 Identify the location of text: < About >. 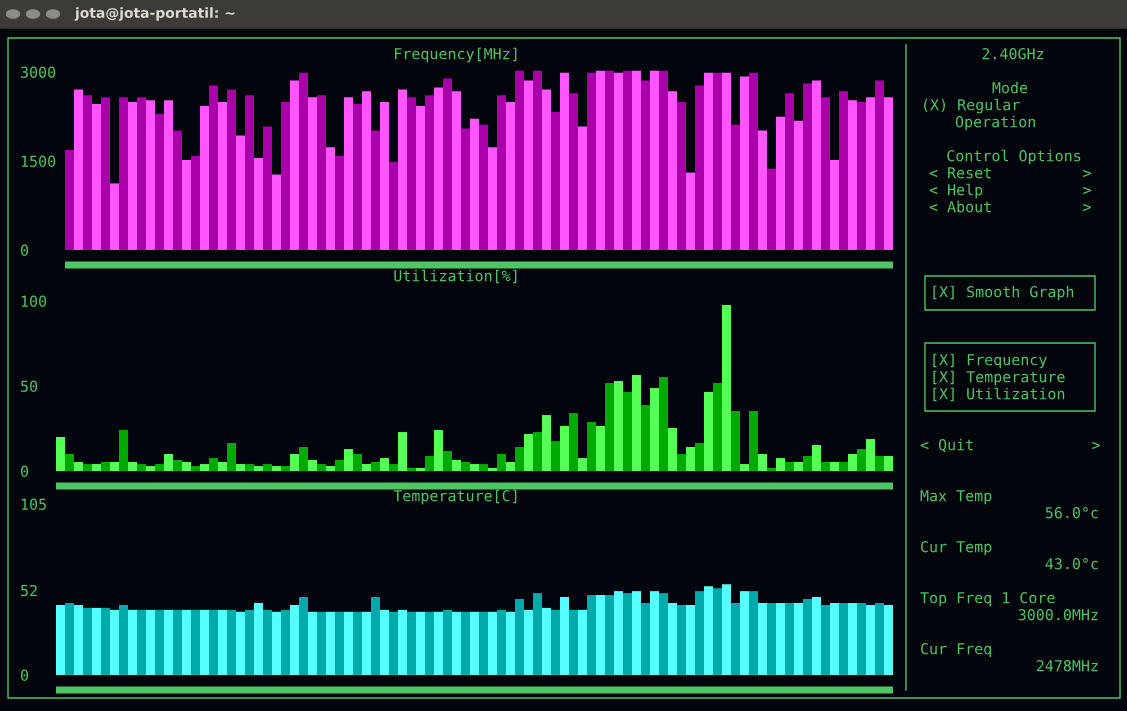
(1010, 206).